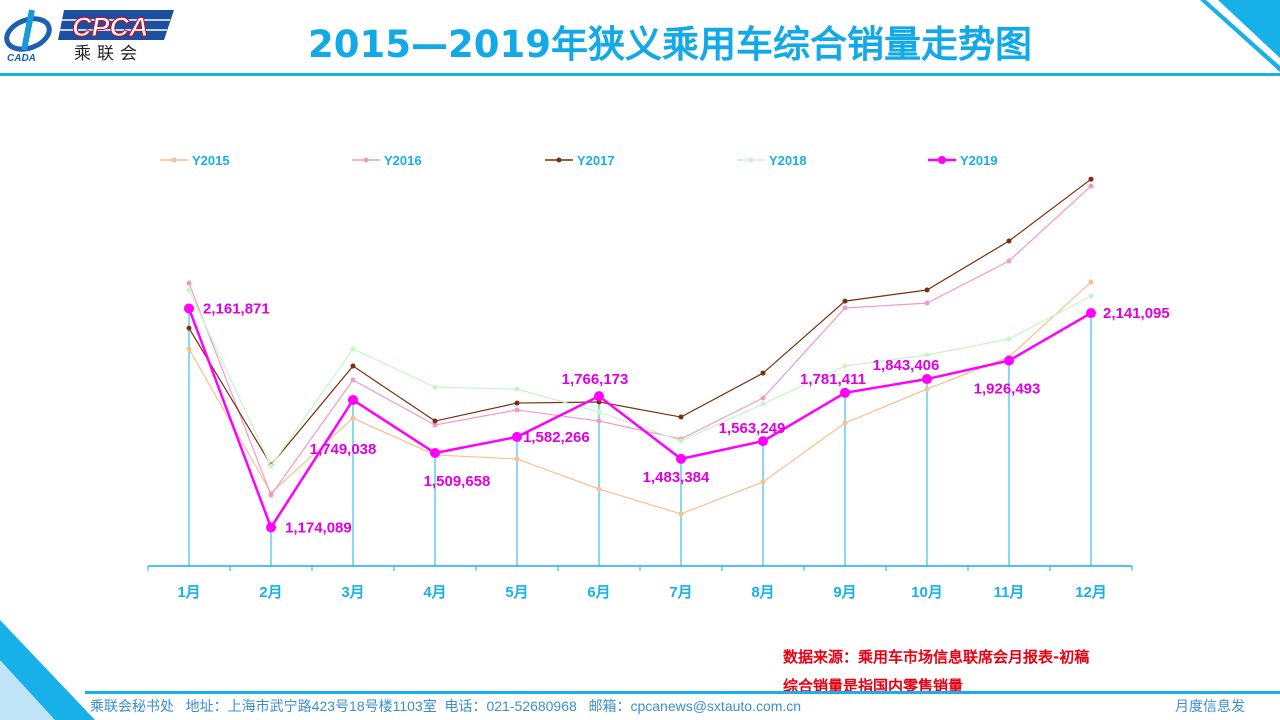 This screenshot has width=1280, height=720. What do you see at coordinates (906, 365) in the screenshot?
I see `data-label: 1,843,406` at bounding box center [906, 365].